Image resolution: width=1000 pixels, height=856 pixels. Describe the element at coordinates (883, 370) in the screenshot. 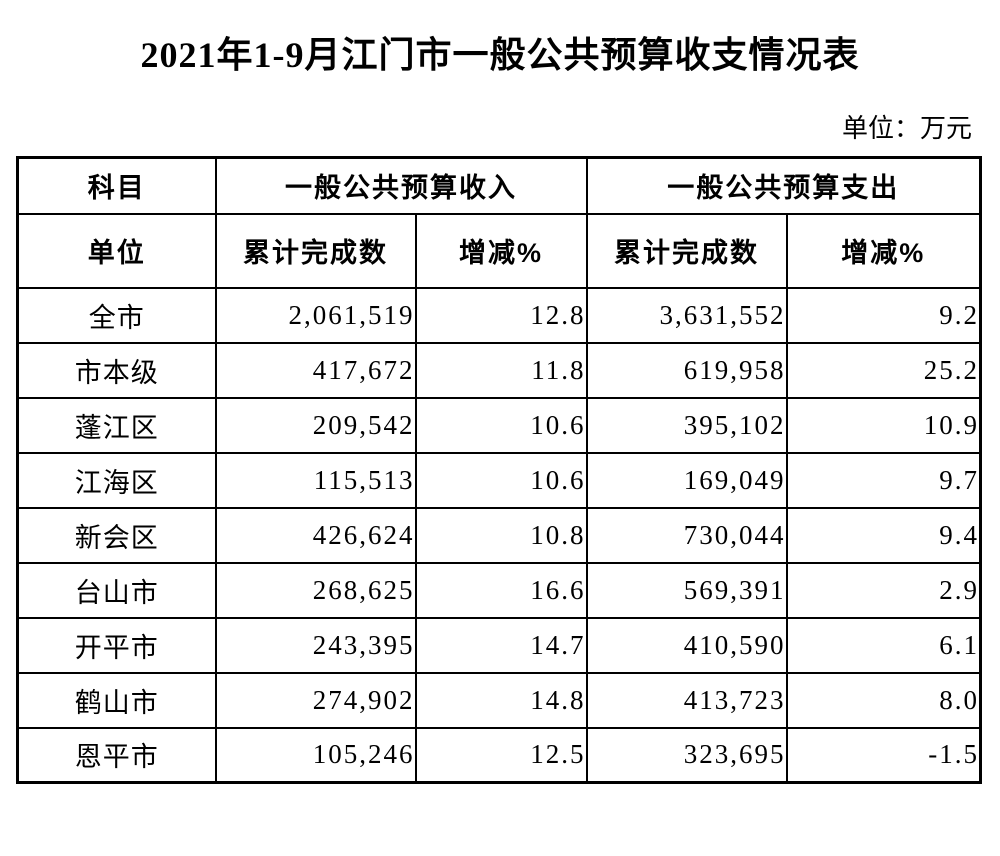

I see `expenditure-change-cell: 25.2` at that location.